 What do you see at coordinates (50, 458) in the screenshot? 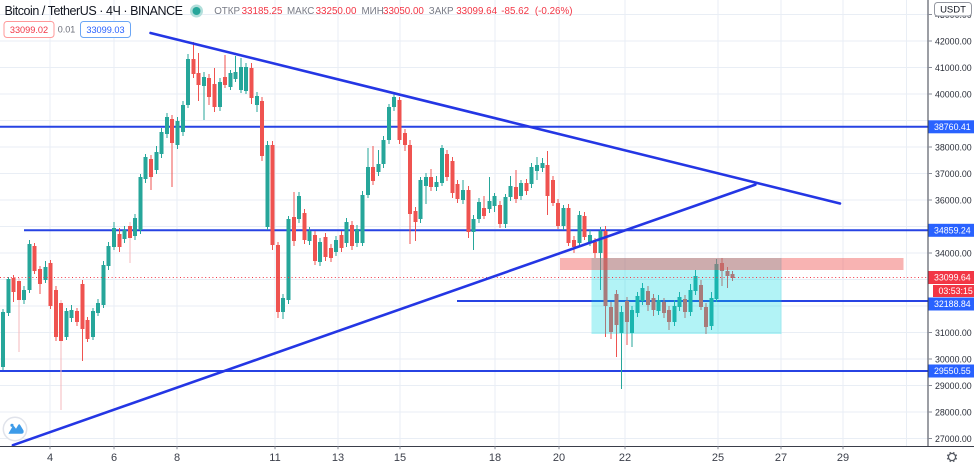
I see `svg-text: 4` at bounding box center [50, 458].